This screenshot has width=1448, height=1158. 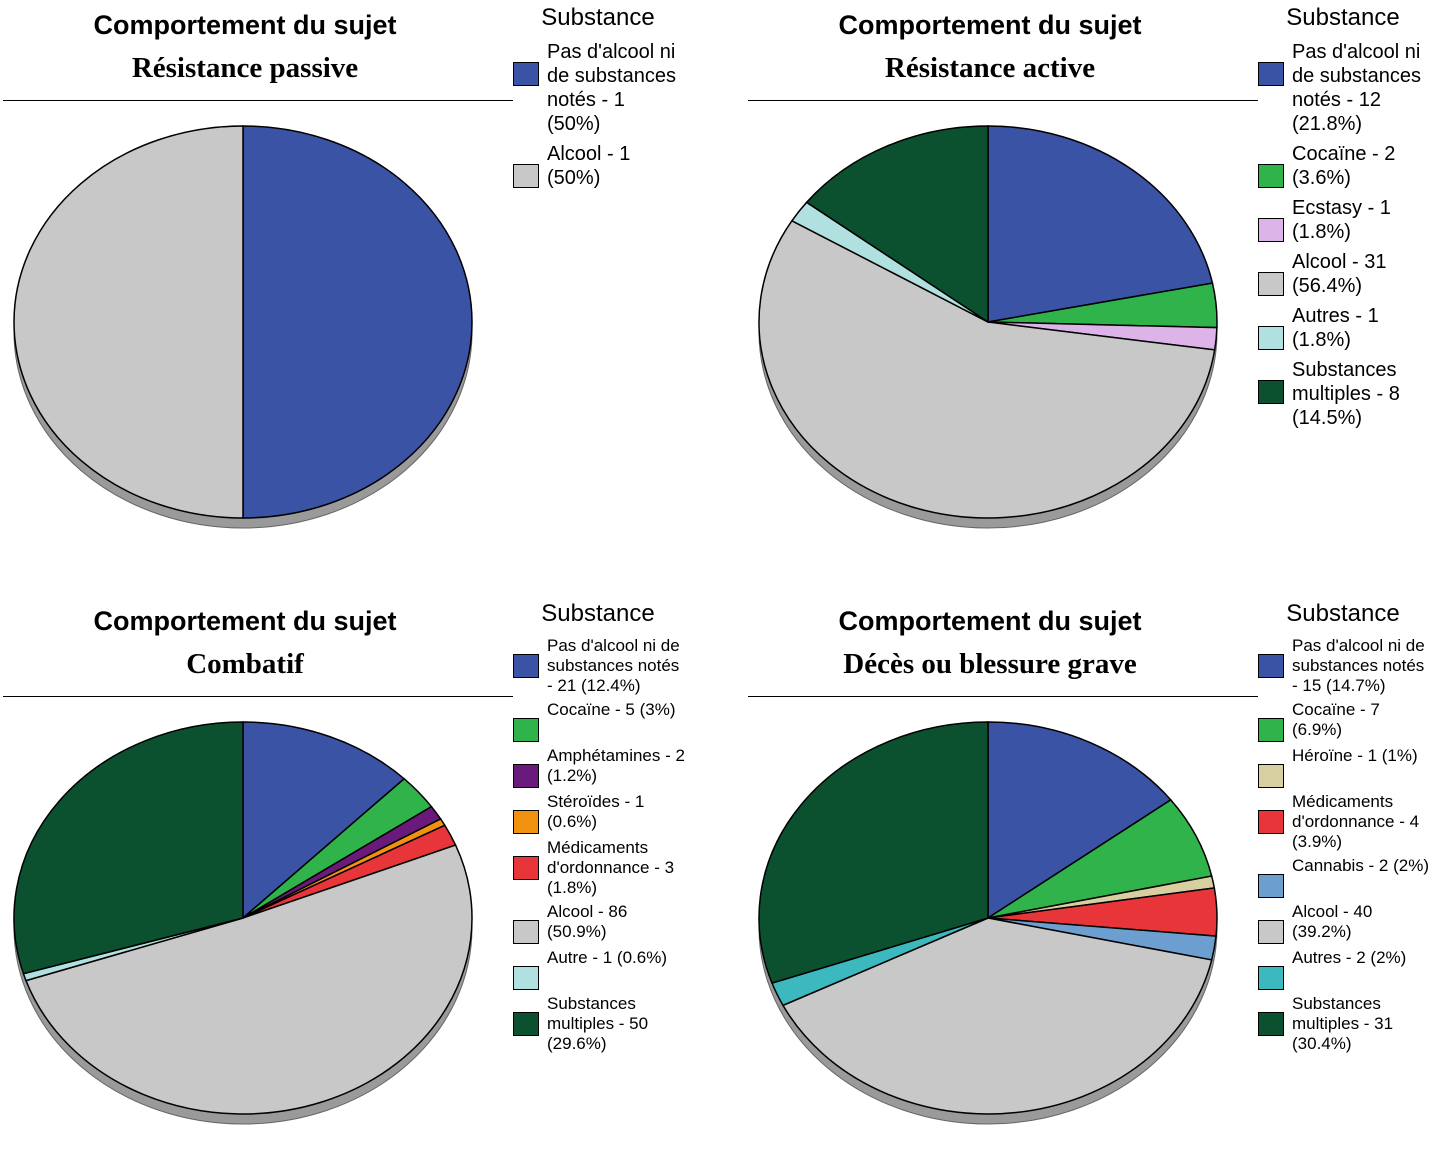 What do you see at coordinates (990, 664) in the screenshot?
I see `chart-subtitle: Décès ou blessure grave` at bounding box center [990, 664].